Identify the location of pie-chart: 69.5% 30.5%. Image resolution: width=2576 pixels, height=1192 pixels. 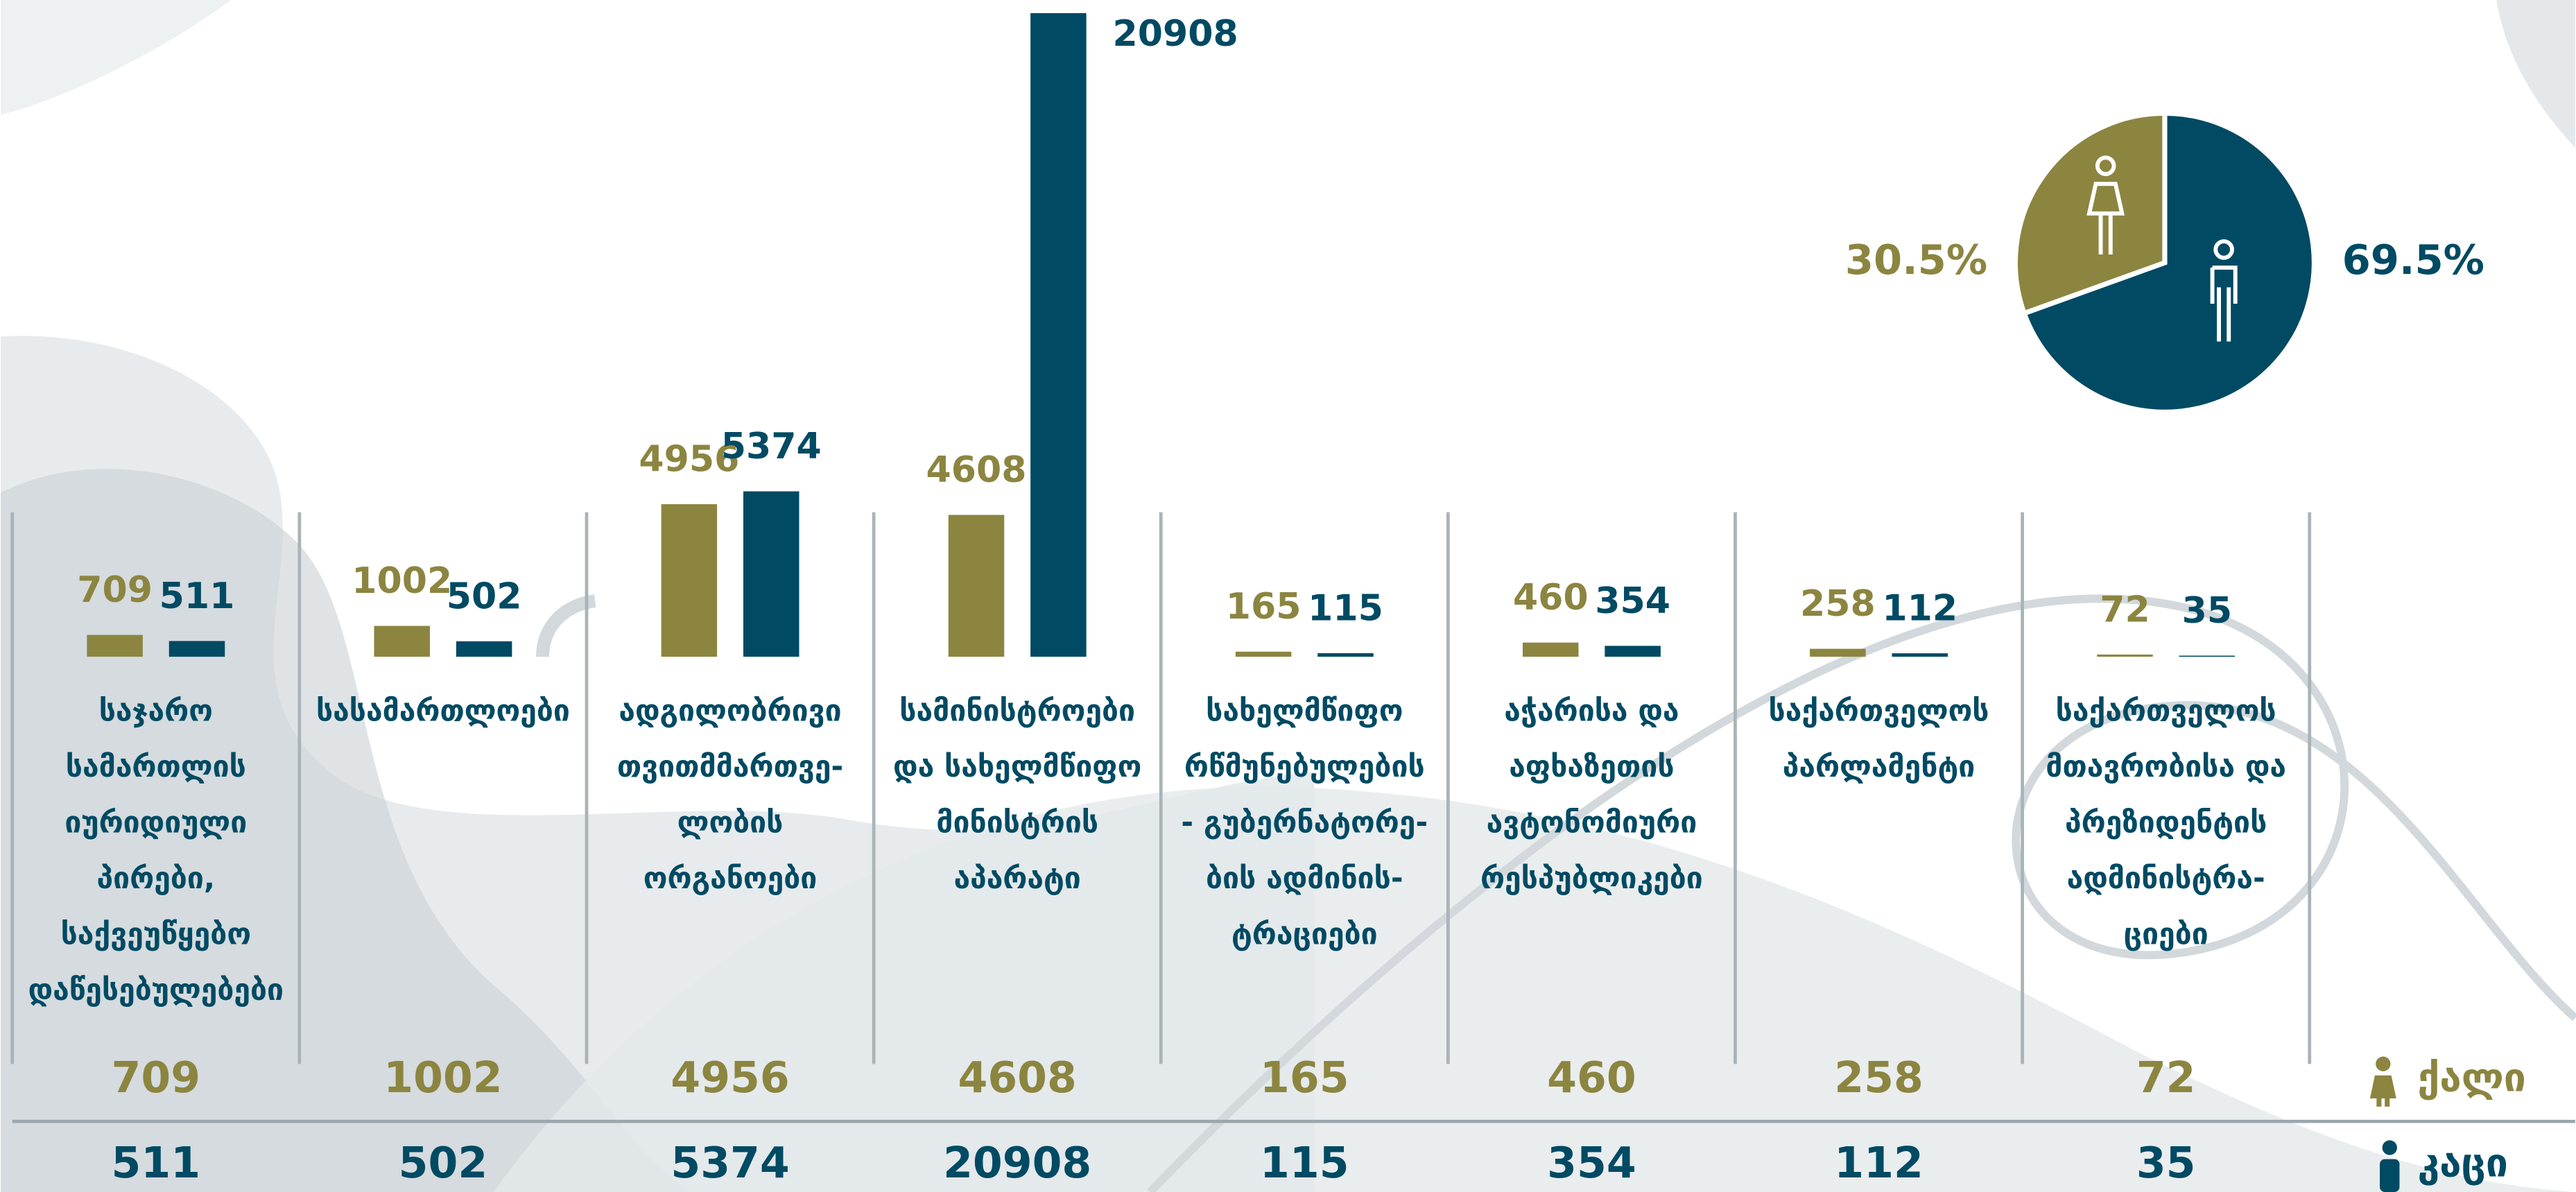
(2164, 262).